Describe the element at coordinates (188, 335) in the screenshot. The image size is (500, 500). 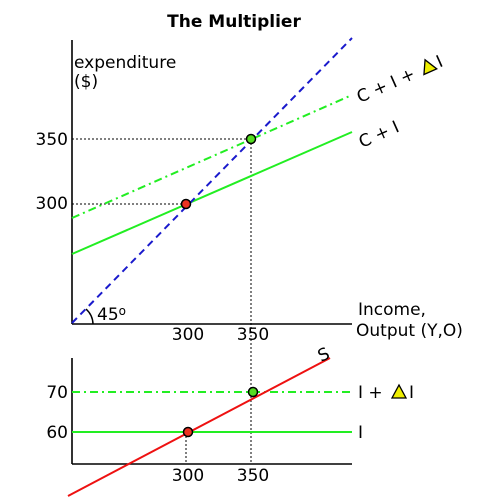
I see `x-tick-label-300: 300` at that location.